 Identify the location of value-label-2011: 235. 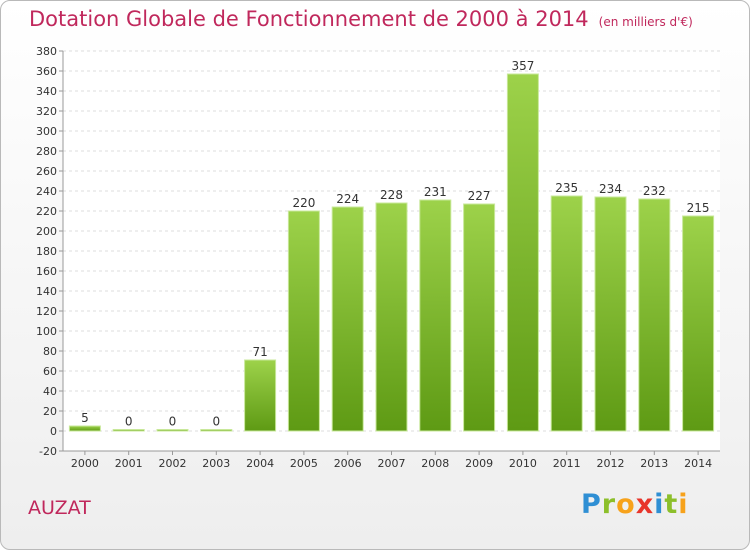
(566, 188).